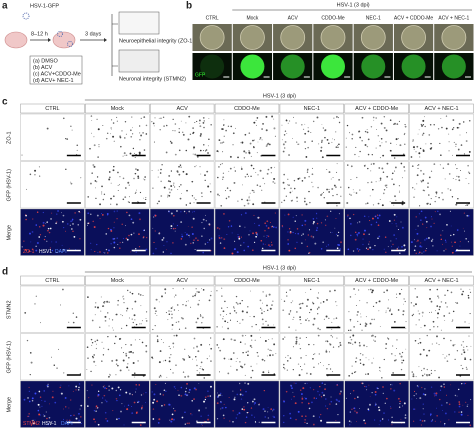  What do you see at coordinates (376, 280) in the screenshot?
I see `column-header-box` at bounding box center [376, 280].